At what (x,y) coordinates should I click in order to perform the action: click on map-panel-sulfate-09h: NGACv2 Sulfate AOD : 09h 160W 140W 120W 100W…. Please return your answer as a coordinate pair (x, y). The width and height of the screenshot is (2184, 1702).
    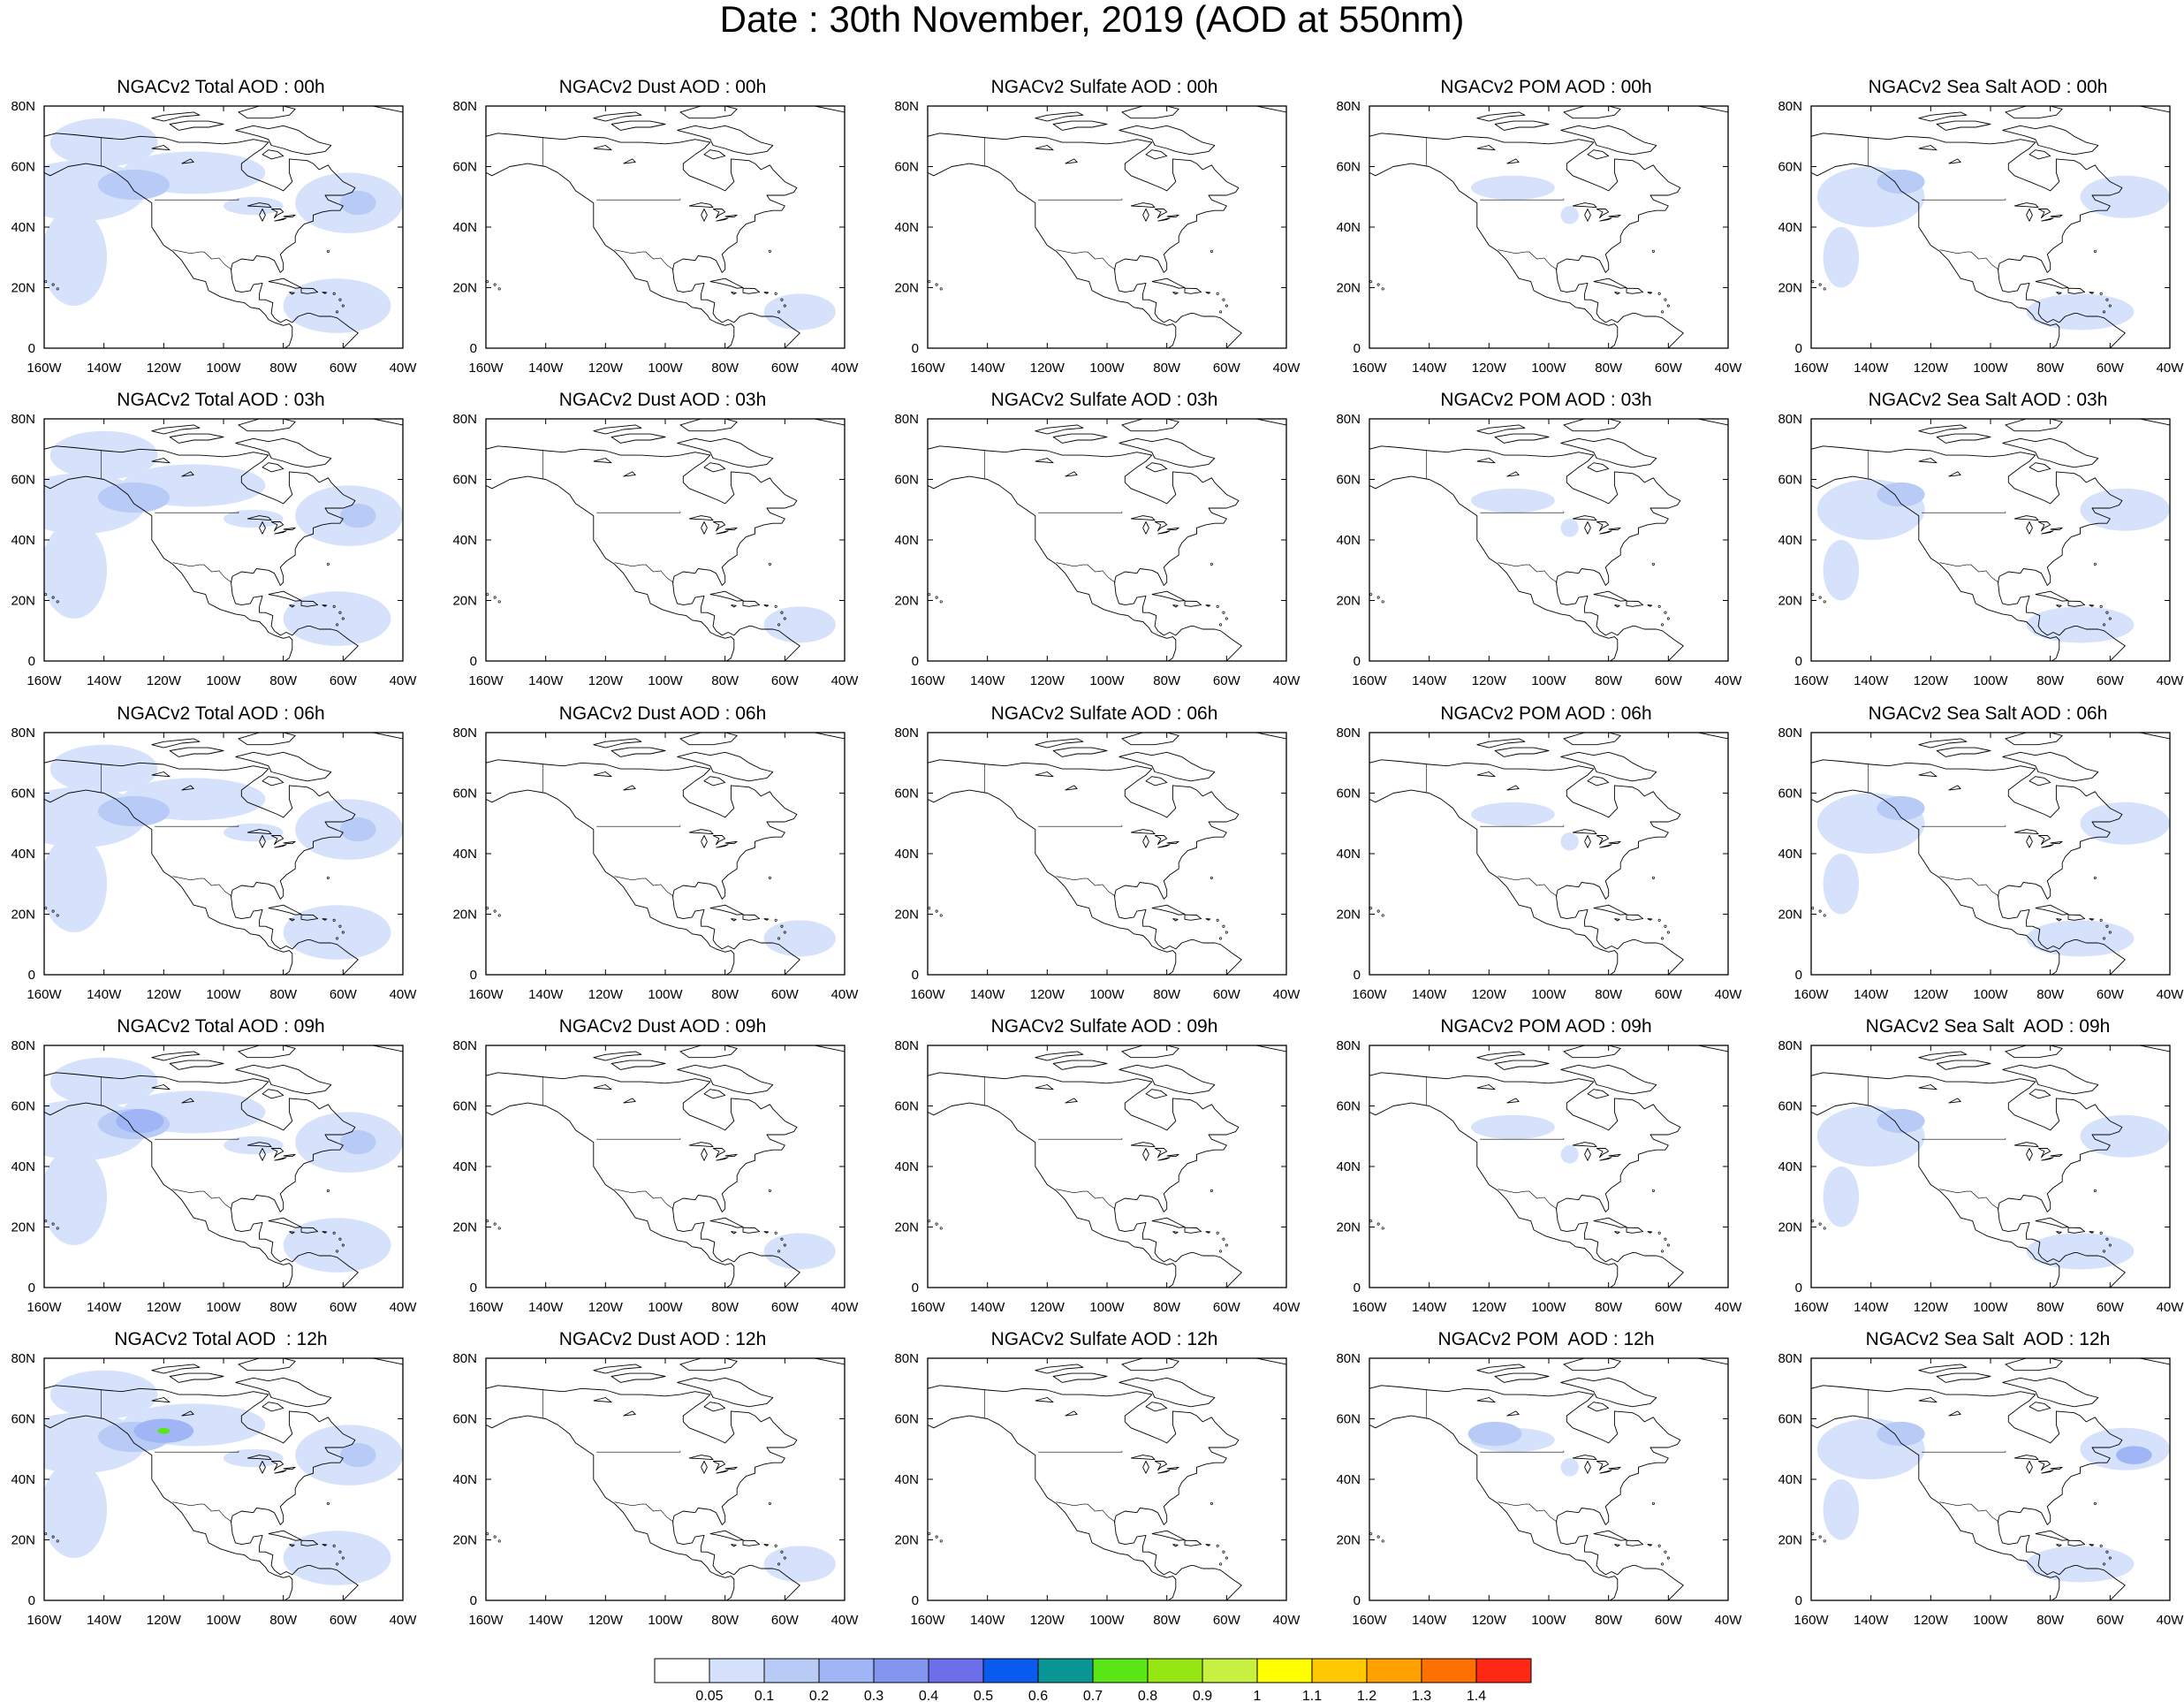
    Looking at the image, I should click on (1104, 1181).